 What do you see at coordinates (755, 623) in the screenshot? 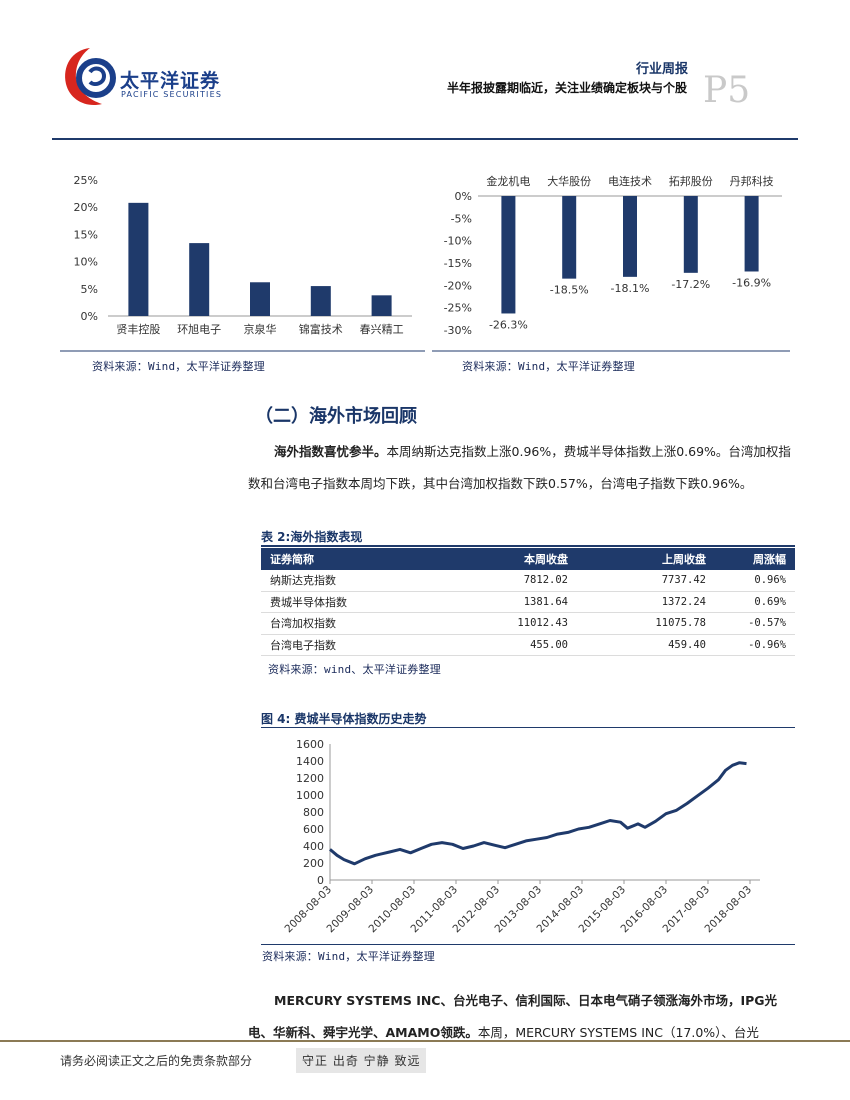
I see `table-cell: -0.57%` at bounding box center [755, 623].